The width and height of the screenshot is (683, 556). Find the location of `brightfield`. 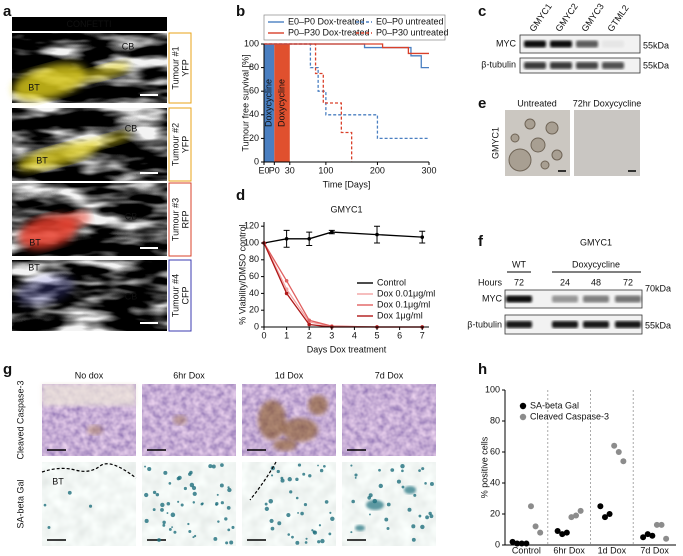

brightfield is located at coordinates (607, 143).